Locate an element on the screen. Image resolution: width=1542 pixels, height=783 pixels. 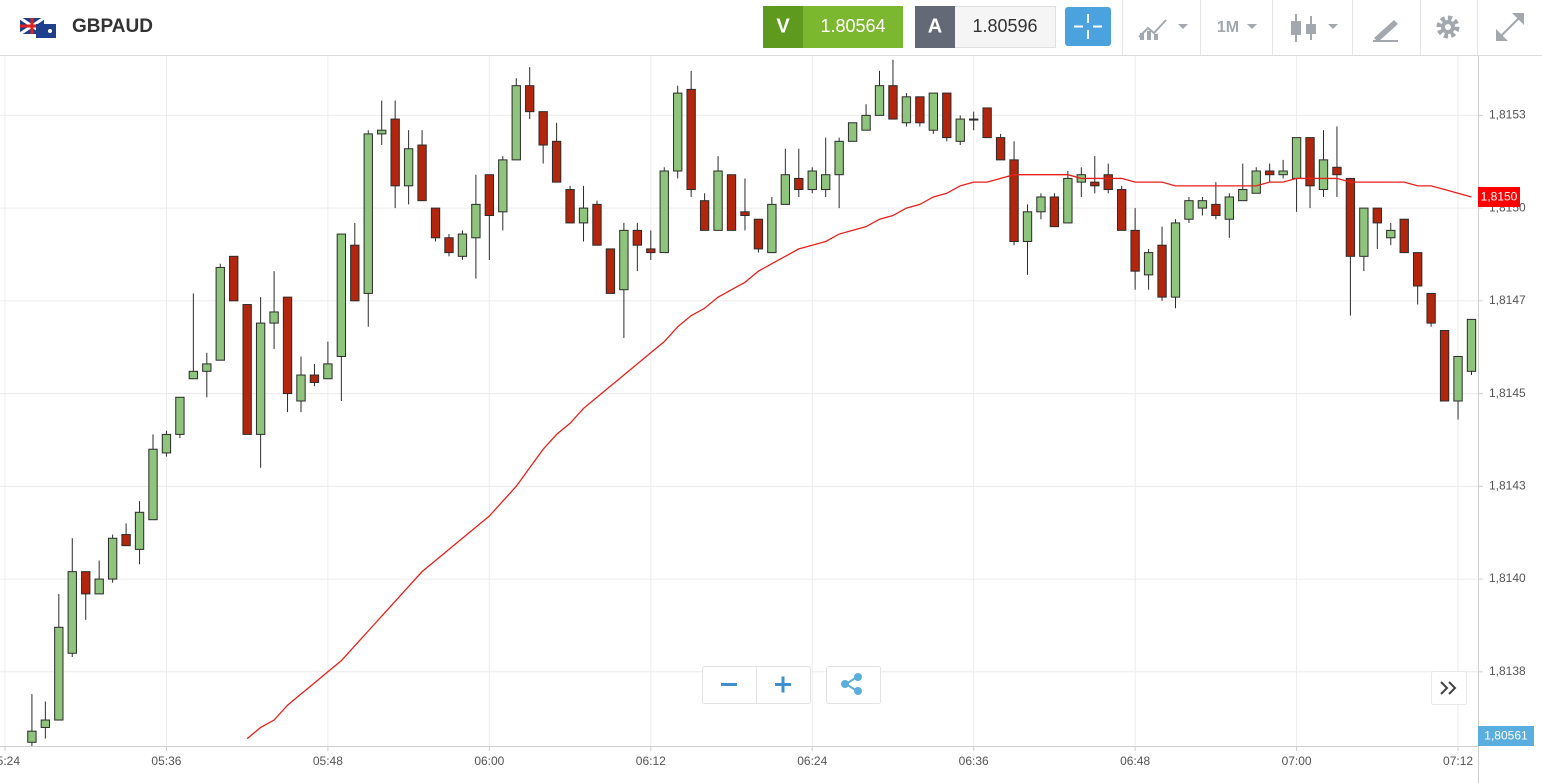
chart-type-menu is located at coordinates (1163, 29).